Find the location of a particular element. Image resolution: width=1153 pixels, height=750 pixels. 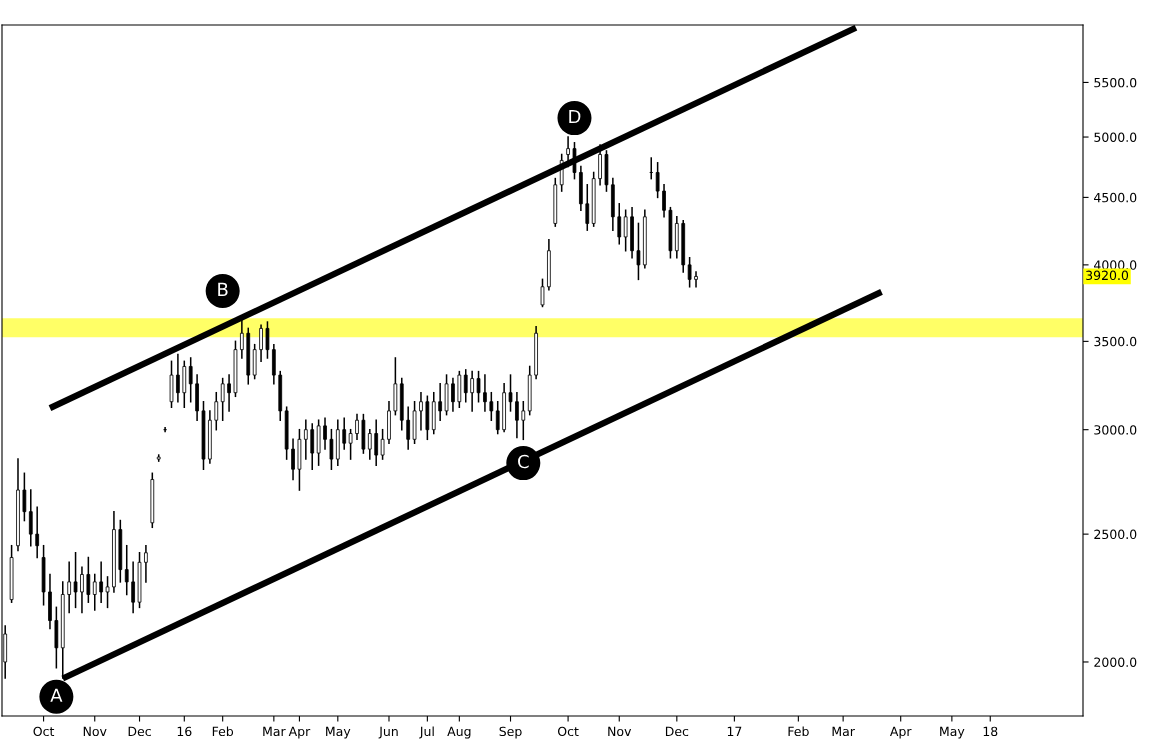

data-label: D is located at coordinates (575, 116).